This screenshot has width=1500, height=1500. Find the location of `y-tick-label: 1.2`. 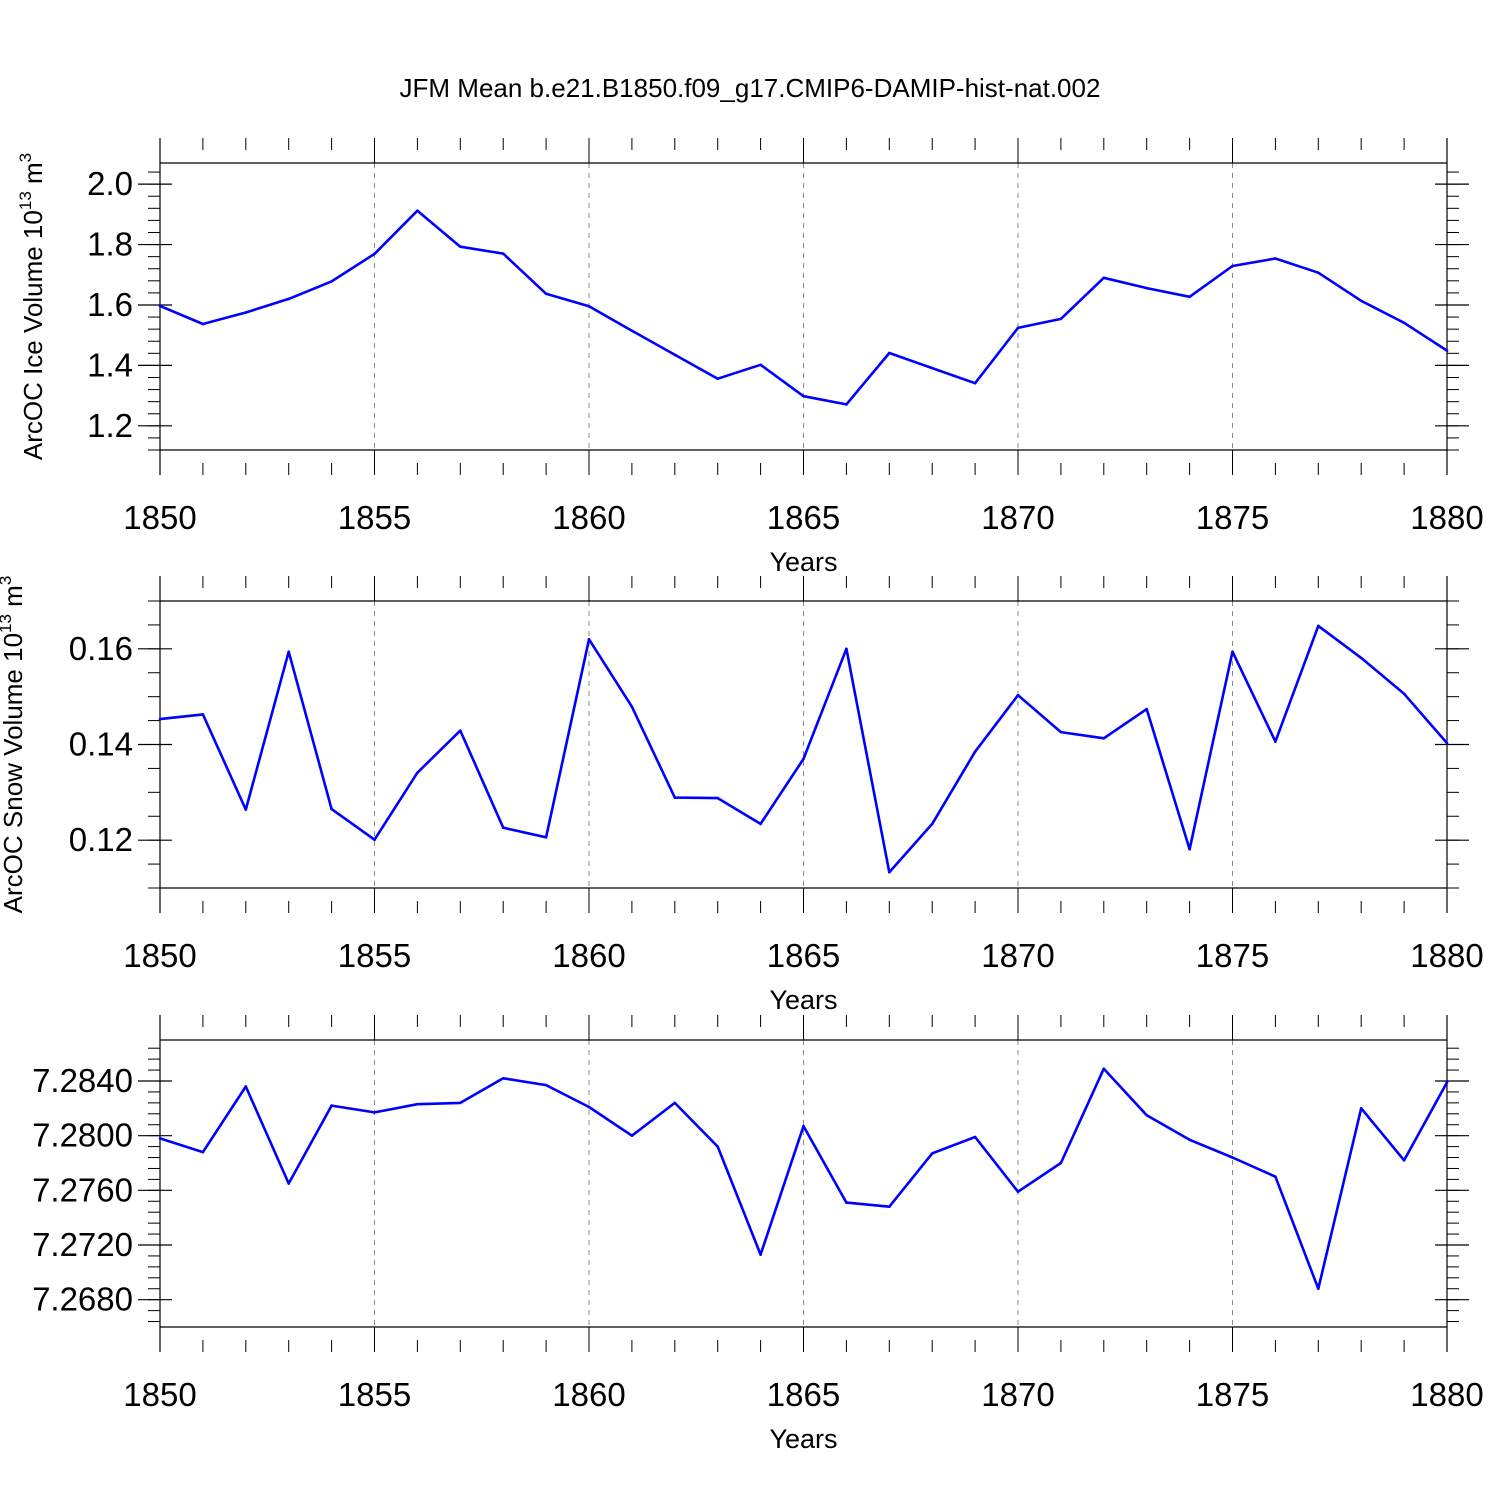

y-tick-label: 1.2 is located at coordinates (110, 425).